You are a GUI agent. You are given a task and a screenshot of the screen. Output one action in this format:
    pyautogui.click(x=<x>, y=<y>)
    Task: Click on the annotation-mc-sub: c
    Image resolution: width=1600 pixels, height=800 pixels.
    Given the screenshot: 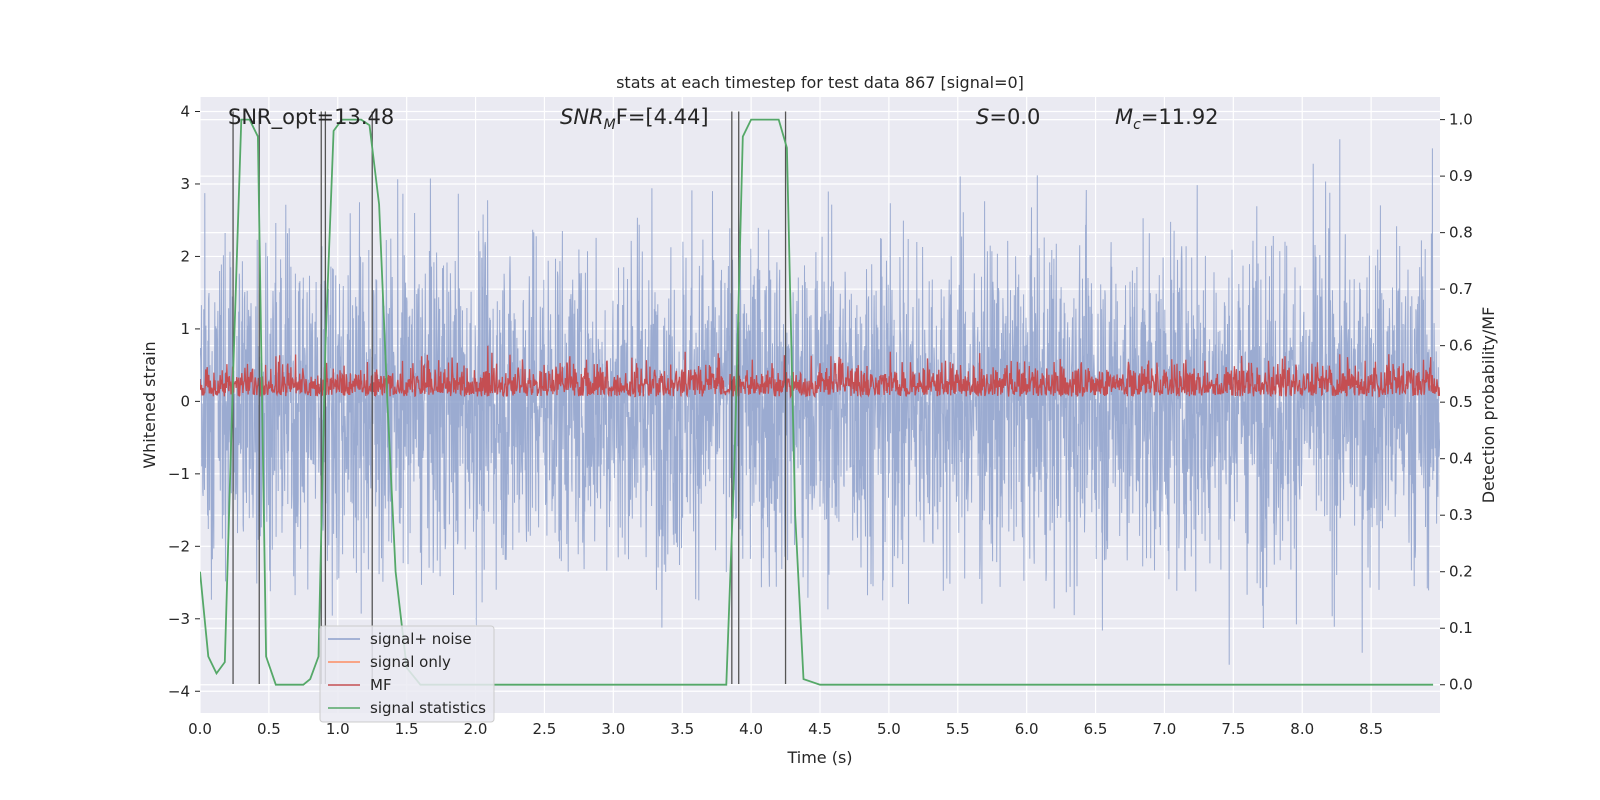 What is the action you would take?
    pyautogui.click(x=1137, y=125)
    